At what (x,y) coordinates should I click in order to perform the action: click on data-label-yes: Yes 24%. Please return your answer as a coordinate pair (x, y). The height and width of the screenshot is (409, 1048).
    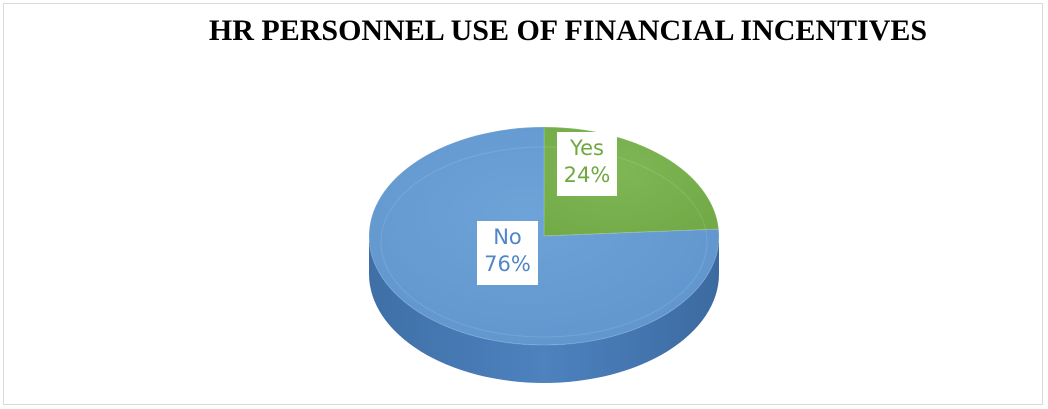
    Looking at the image, I should click on (587, 164).